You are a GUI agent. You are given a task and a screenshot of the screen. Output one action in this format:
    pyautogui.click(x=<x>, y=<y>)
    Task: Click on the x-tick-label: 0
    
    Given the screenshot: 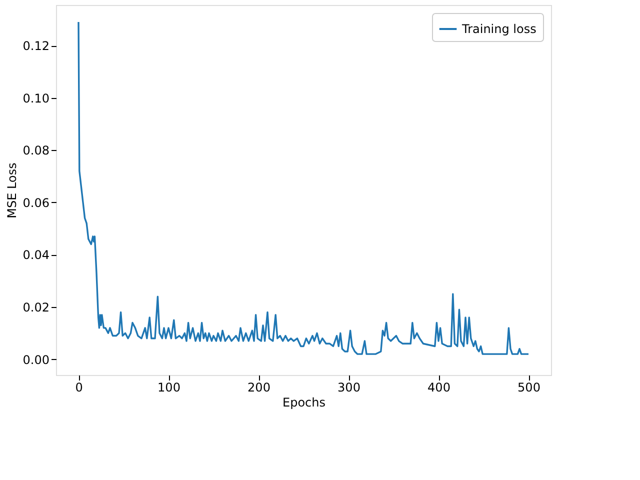 What is the action you would take?
    pyautogui.click(x=79, y=387)
    